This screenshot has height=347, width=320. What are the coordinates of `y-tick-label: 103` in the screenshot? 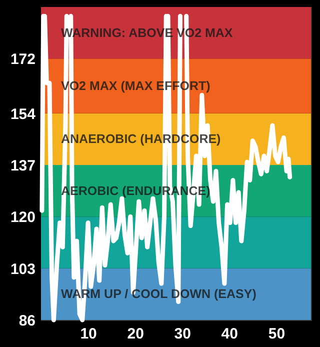 It's located at (23, 269).